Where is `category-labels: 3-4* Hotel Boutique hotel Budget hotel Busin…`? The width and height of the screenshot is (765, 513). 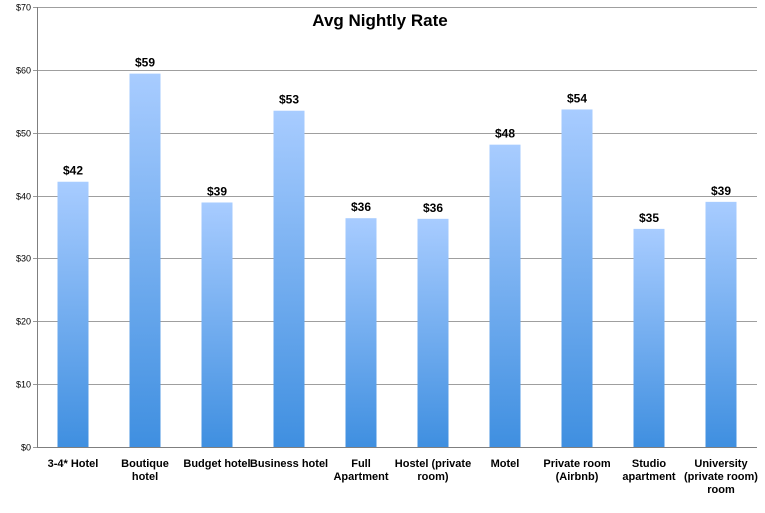 category-labels: 3-4* Hotel Boutique hotel Budget hotel Busin… is located at coordinates (403, 477).